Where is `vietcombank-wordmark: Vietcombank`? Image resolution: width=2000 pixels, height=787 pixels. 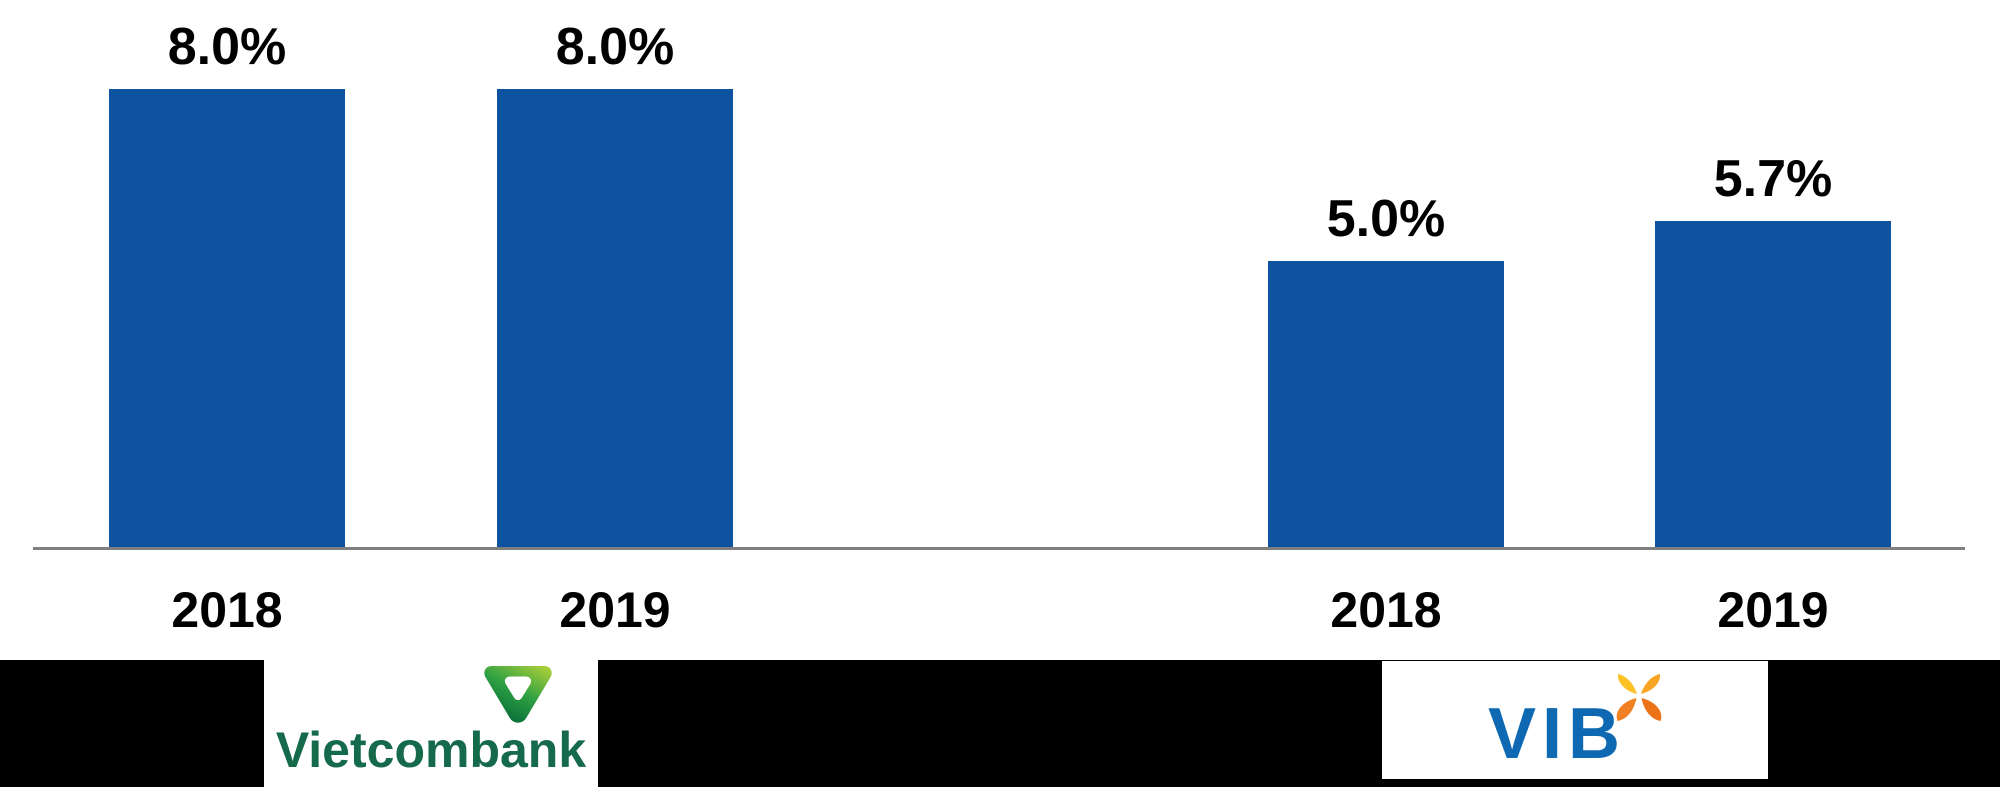
vietcombank-wordmark: Vietcombank is located at coordinates (431, 750).